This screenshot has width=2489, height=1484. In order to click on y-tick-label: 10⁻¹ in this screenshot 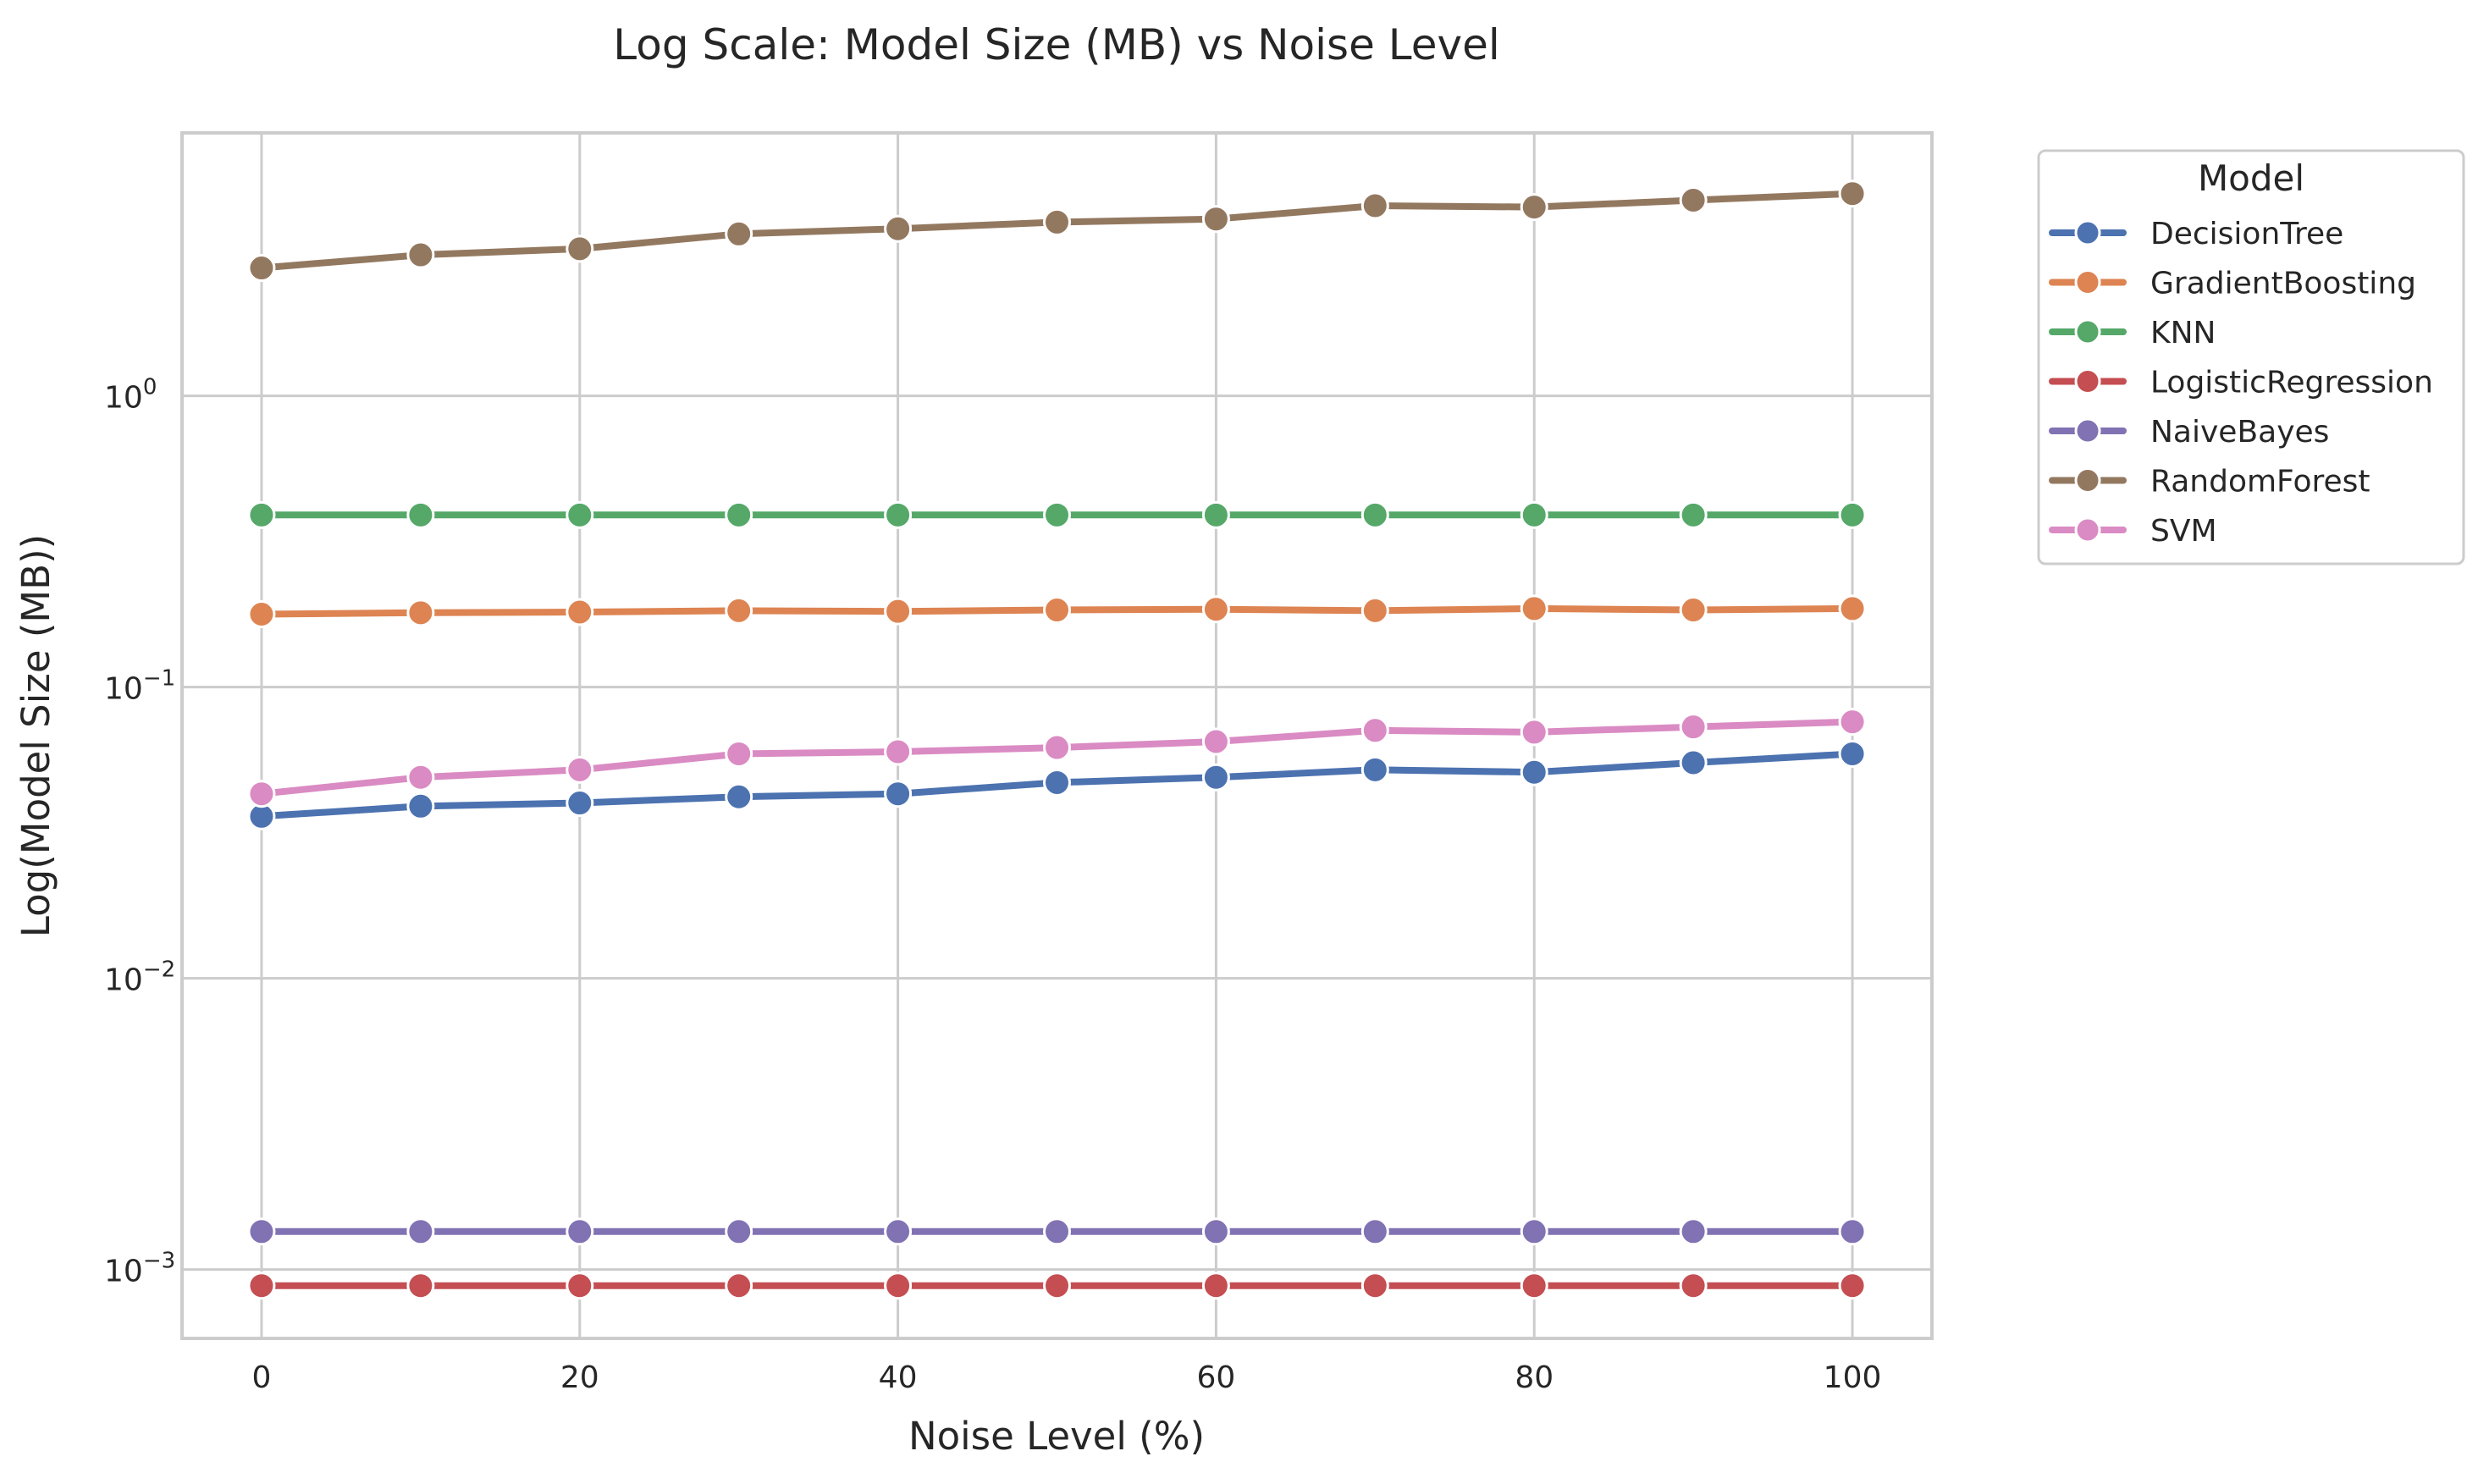, I will do `click(139, 686)`.